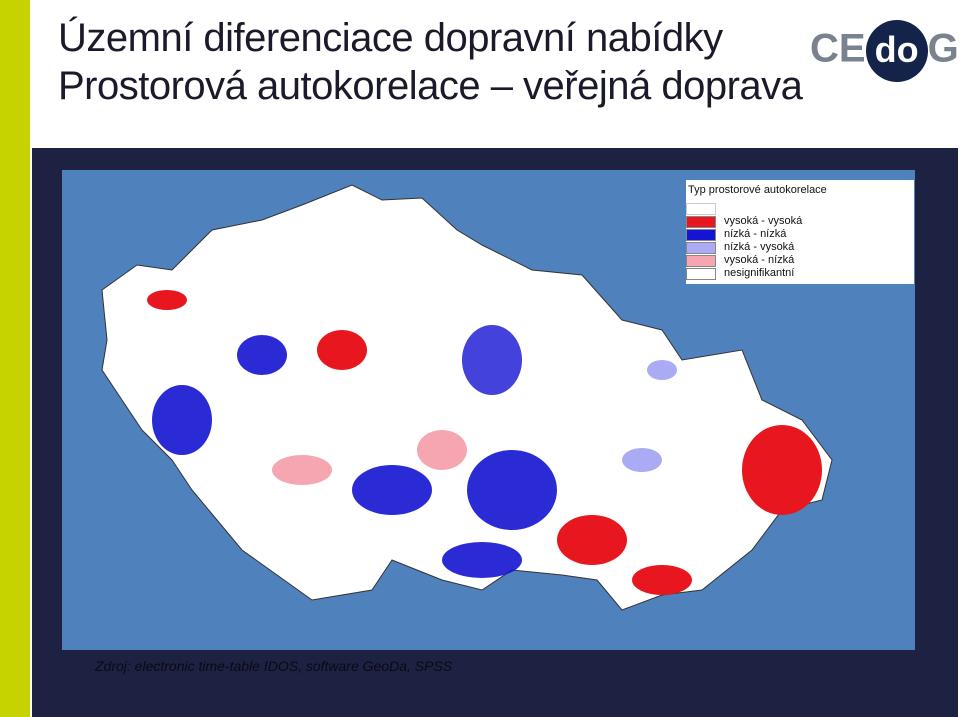 This screenshot has width=960, height=717. Describe the element at coordinates (896, 51) in the screenshot. I see `logo-part: do` at that location.